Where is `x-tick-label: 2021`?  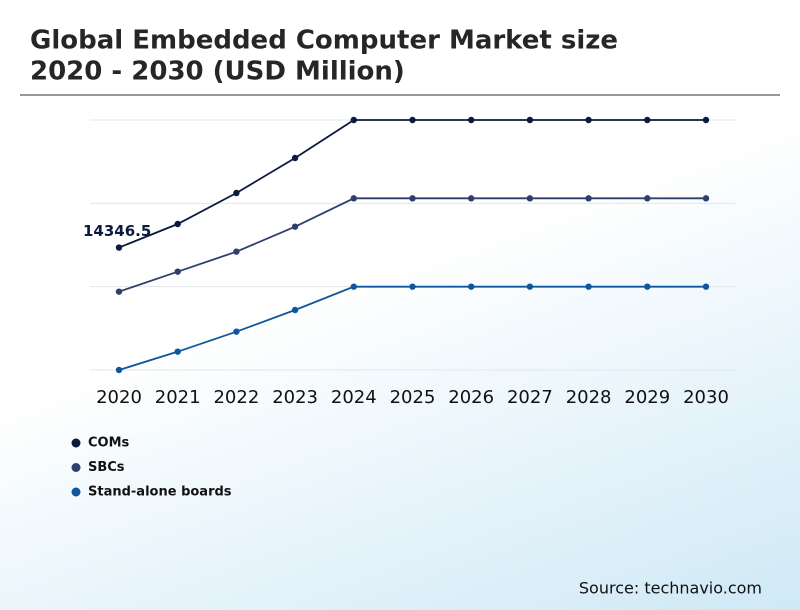
x-tick-label: 2021 is located at coordinates (178, 397).